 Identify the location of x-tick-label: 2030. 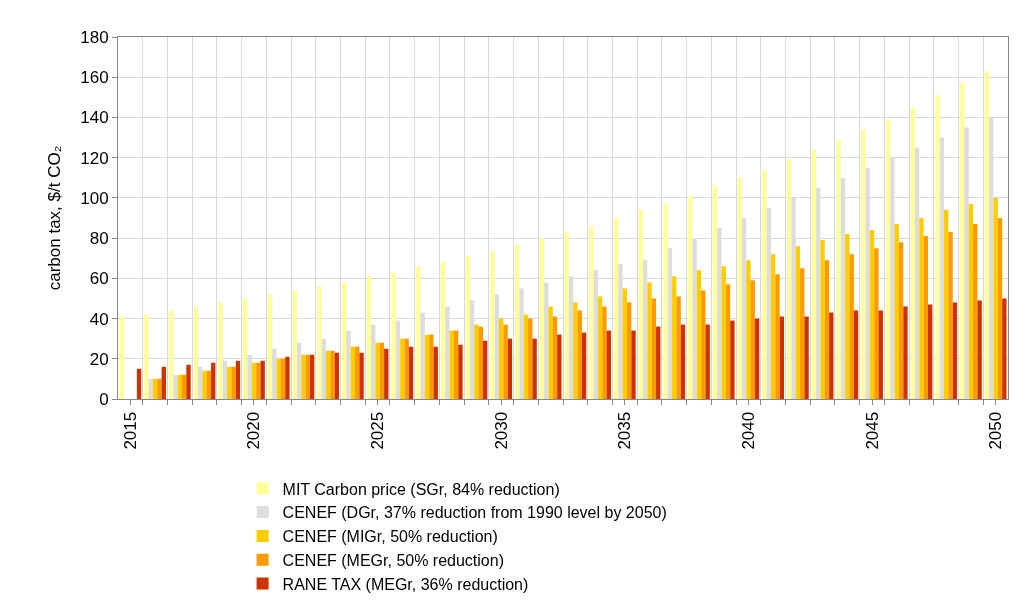
(501, 430).